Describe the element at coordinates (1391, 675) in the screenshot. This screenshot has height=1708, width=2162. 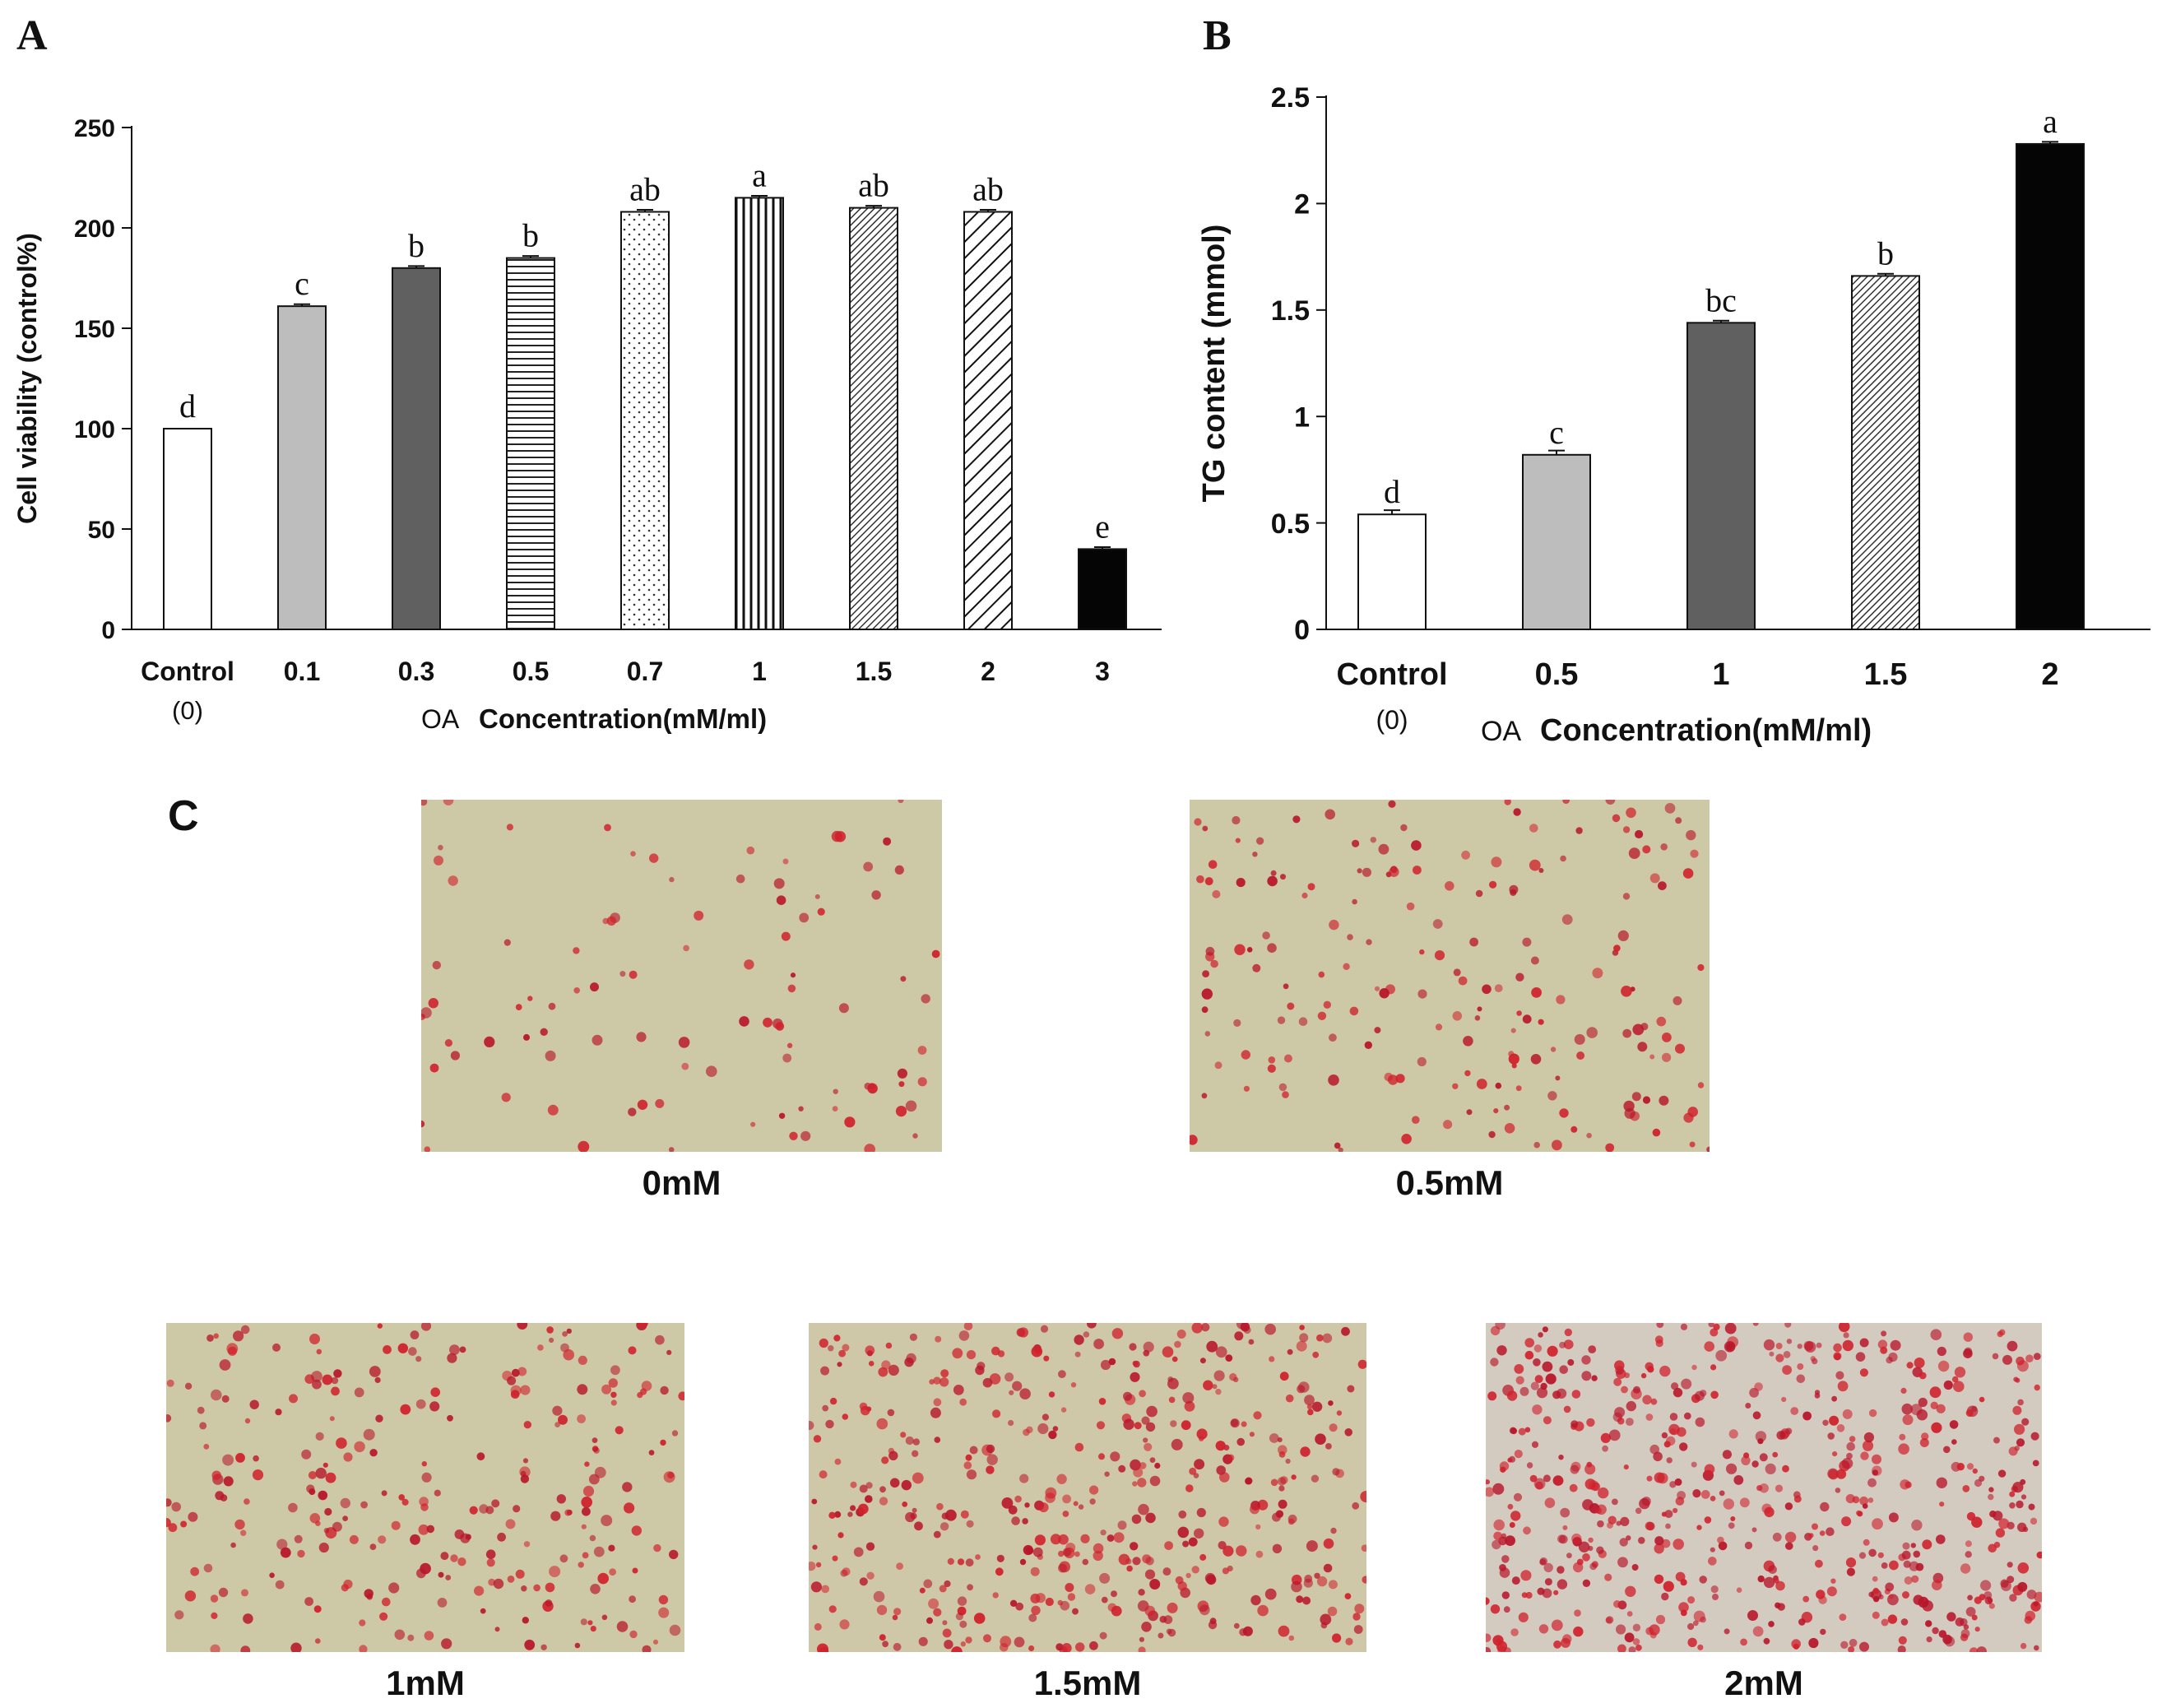
I see `chart-b-category-label: Control` at that location.